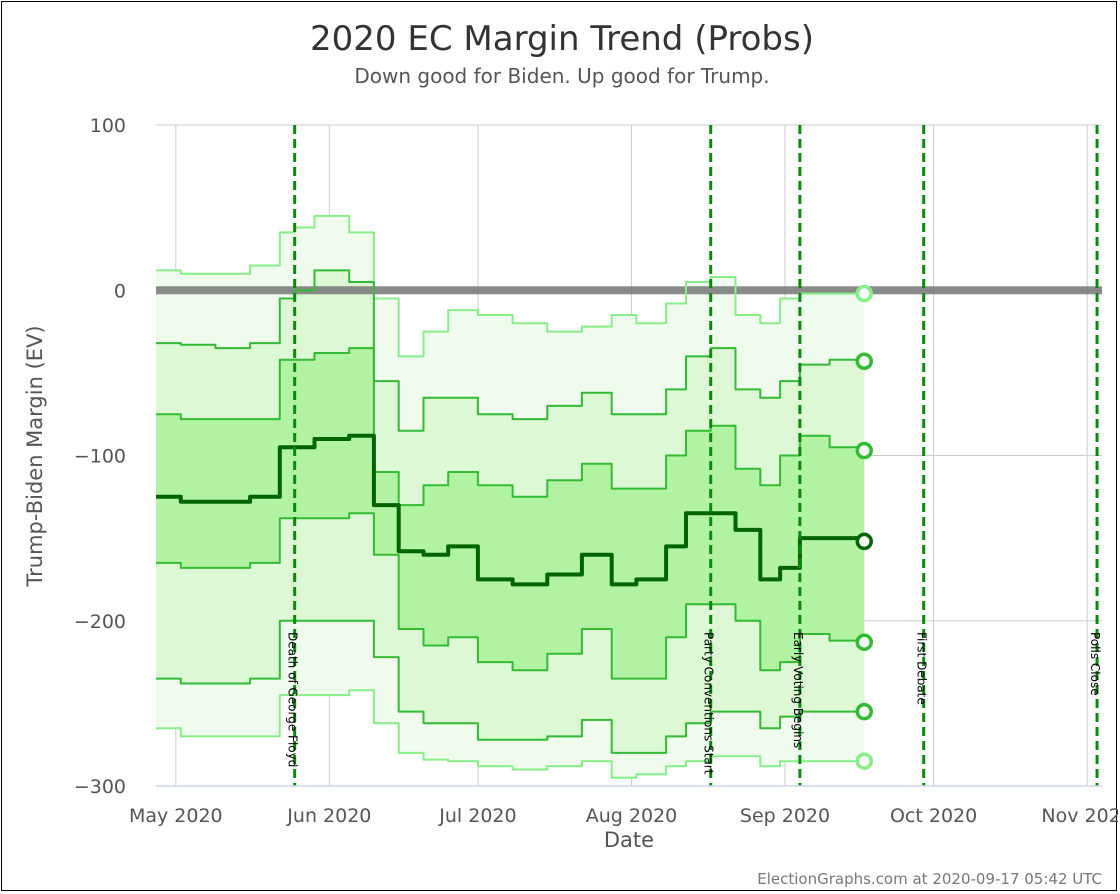 The image size is (1120, 894). I want to click on series-line-lower-inner, so click(511, 596).